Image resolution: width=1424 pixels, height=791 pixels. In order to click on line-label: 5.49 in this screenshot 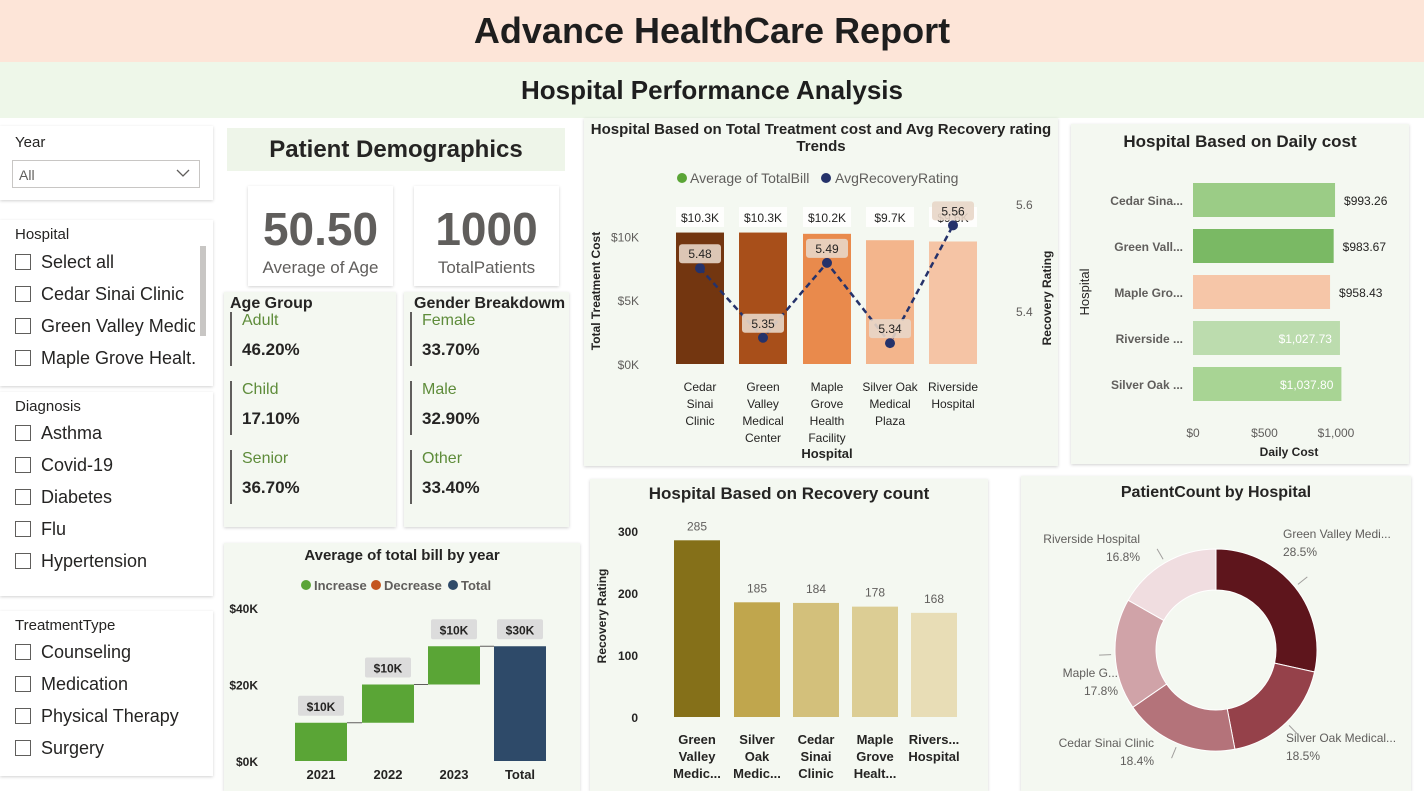, I will do `click(827, 249)`.